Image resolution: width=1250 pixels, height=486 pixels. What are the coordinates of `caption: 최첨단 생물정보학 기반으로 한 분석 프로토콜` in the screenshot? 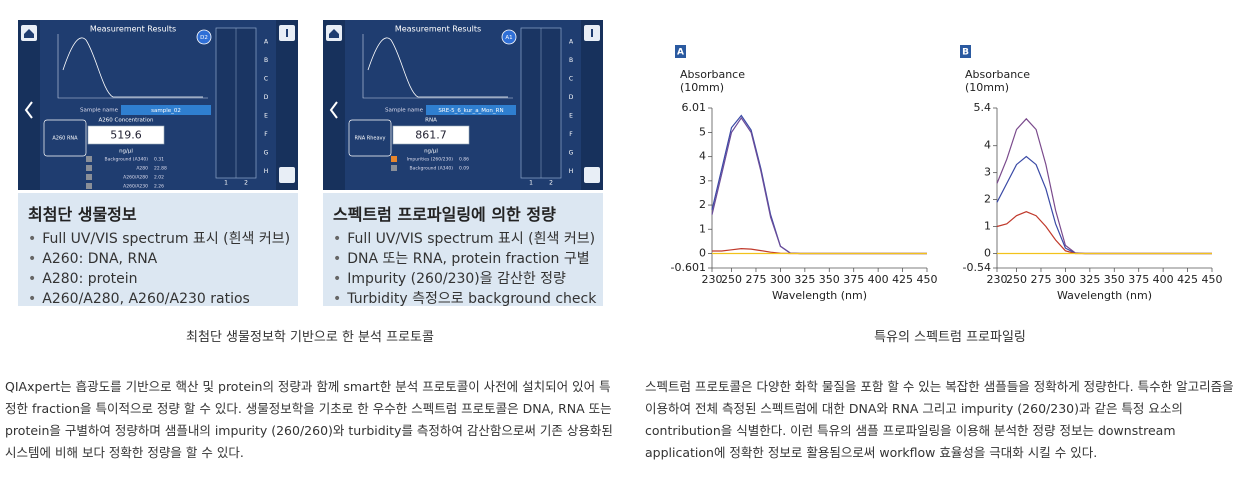 It's located at (310, 337).